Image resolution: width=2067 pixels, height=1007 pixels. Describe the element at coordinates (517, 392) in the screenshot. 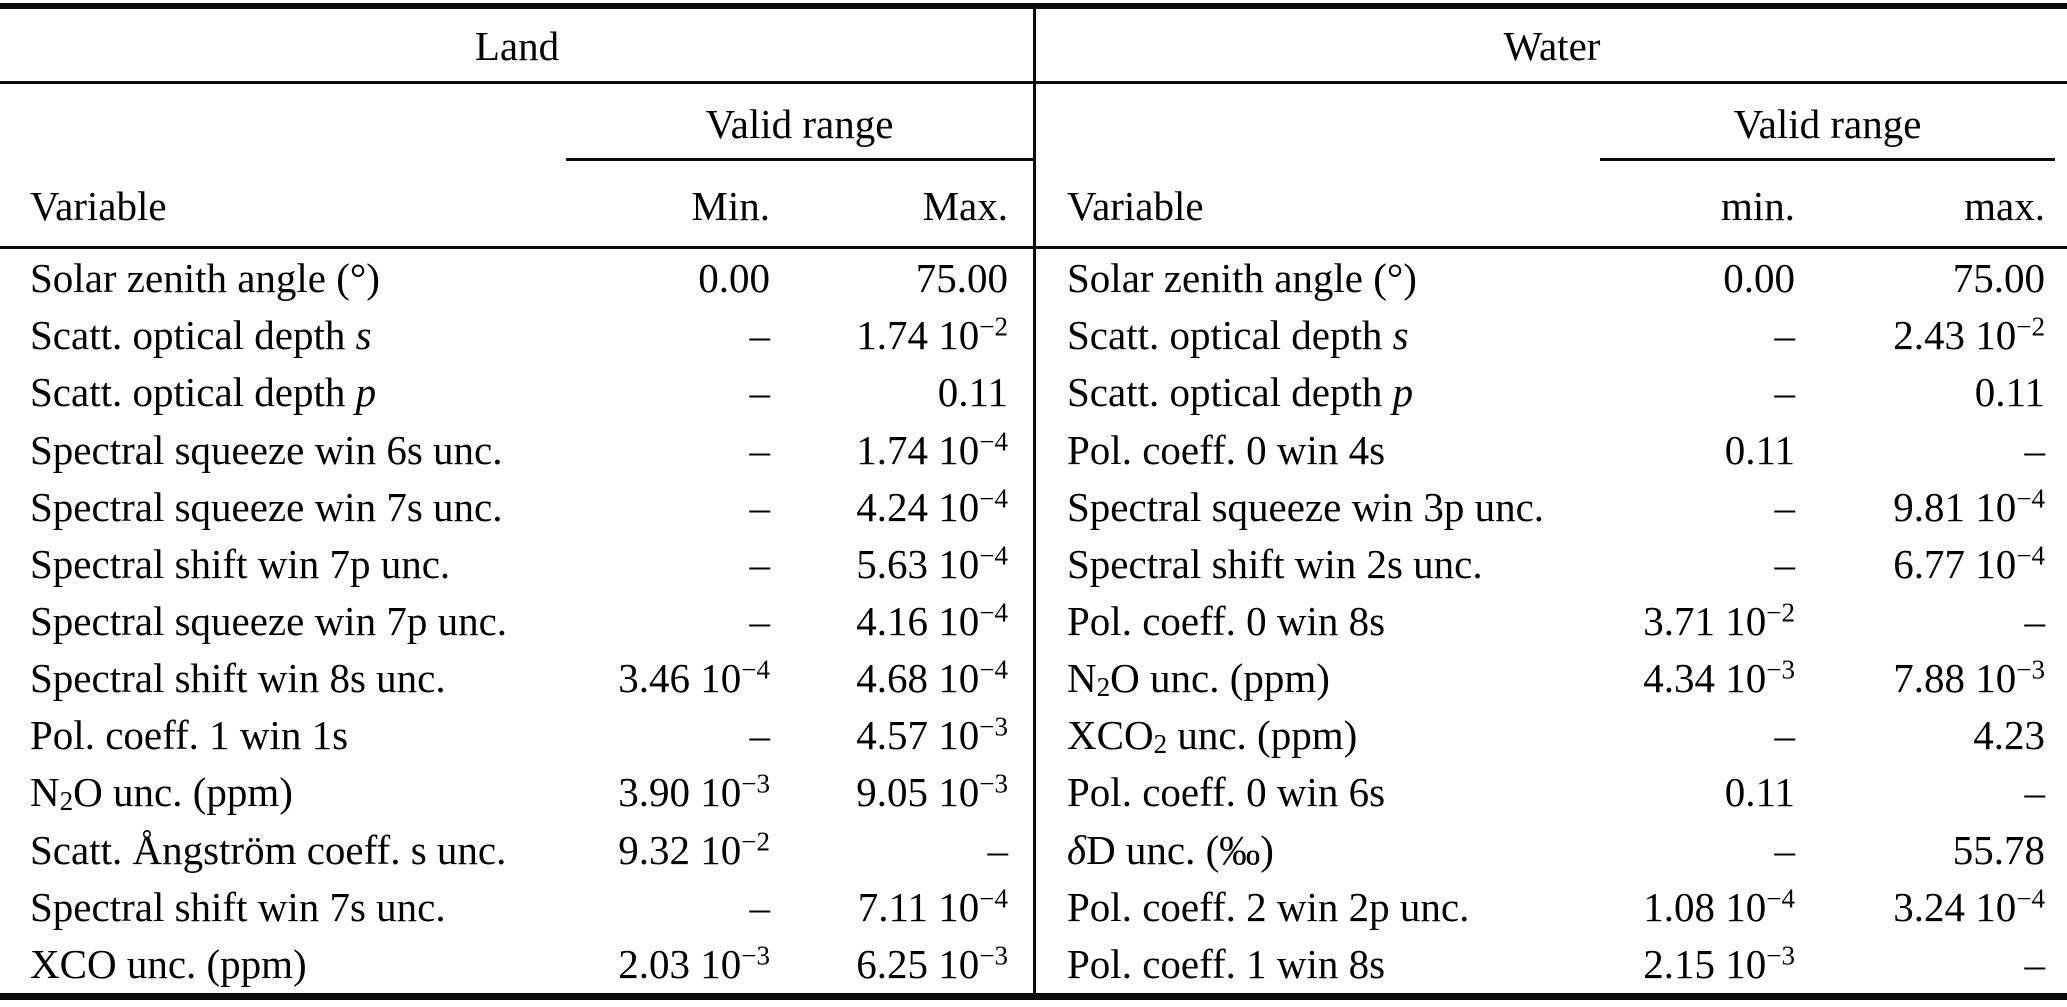

I see `table-row: Scatt. optical depth p – 0.11` at that location.